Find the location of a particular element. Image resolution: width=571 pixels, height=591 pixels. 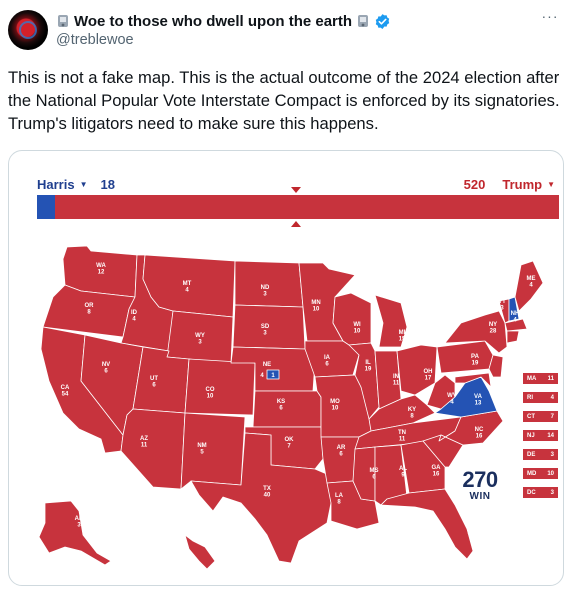

state-ks is located at coordinates (287, 409).